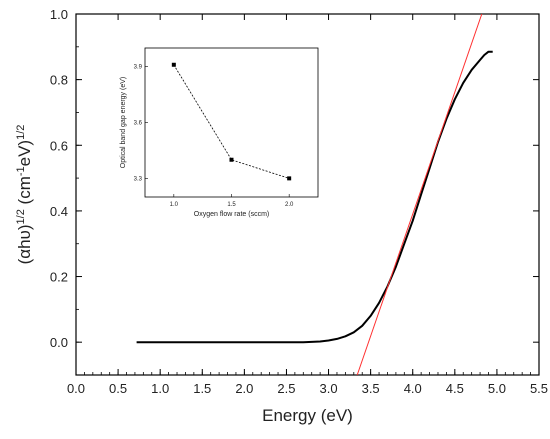 The width and height of the screenshot is (550, 439). I want to click on inset-y-tick-label: 3.6, so click(138, 124).